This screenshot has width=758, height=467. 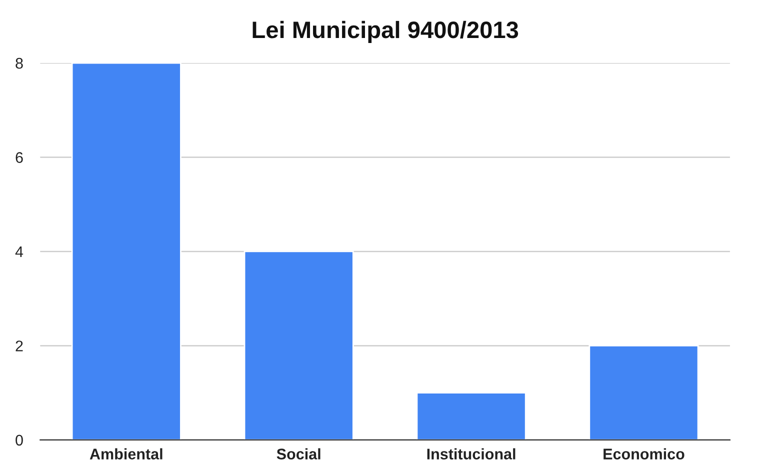 I want to click on x-tick-label: Economico, so click(x=644, y=454).